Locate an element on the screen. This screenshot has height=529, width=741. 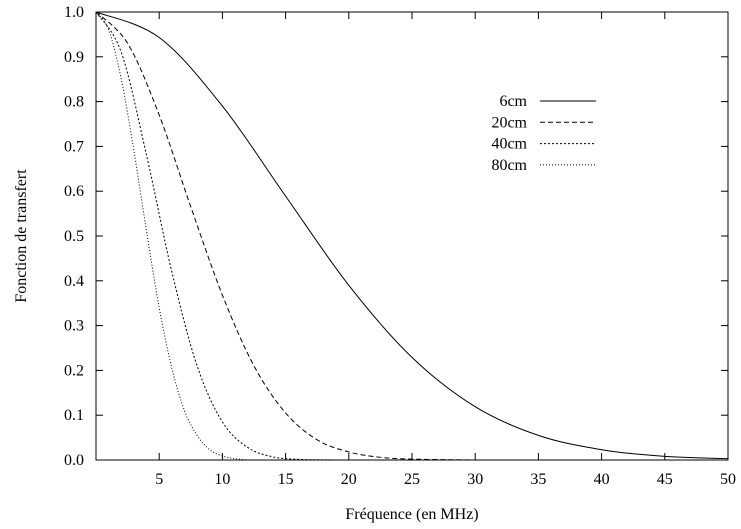
legend-label: 6cm is located at coordinates (513, 101).